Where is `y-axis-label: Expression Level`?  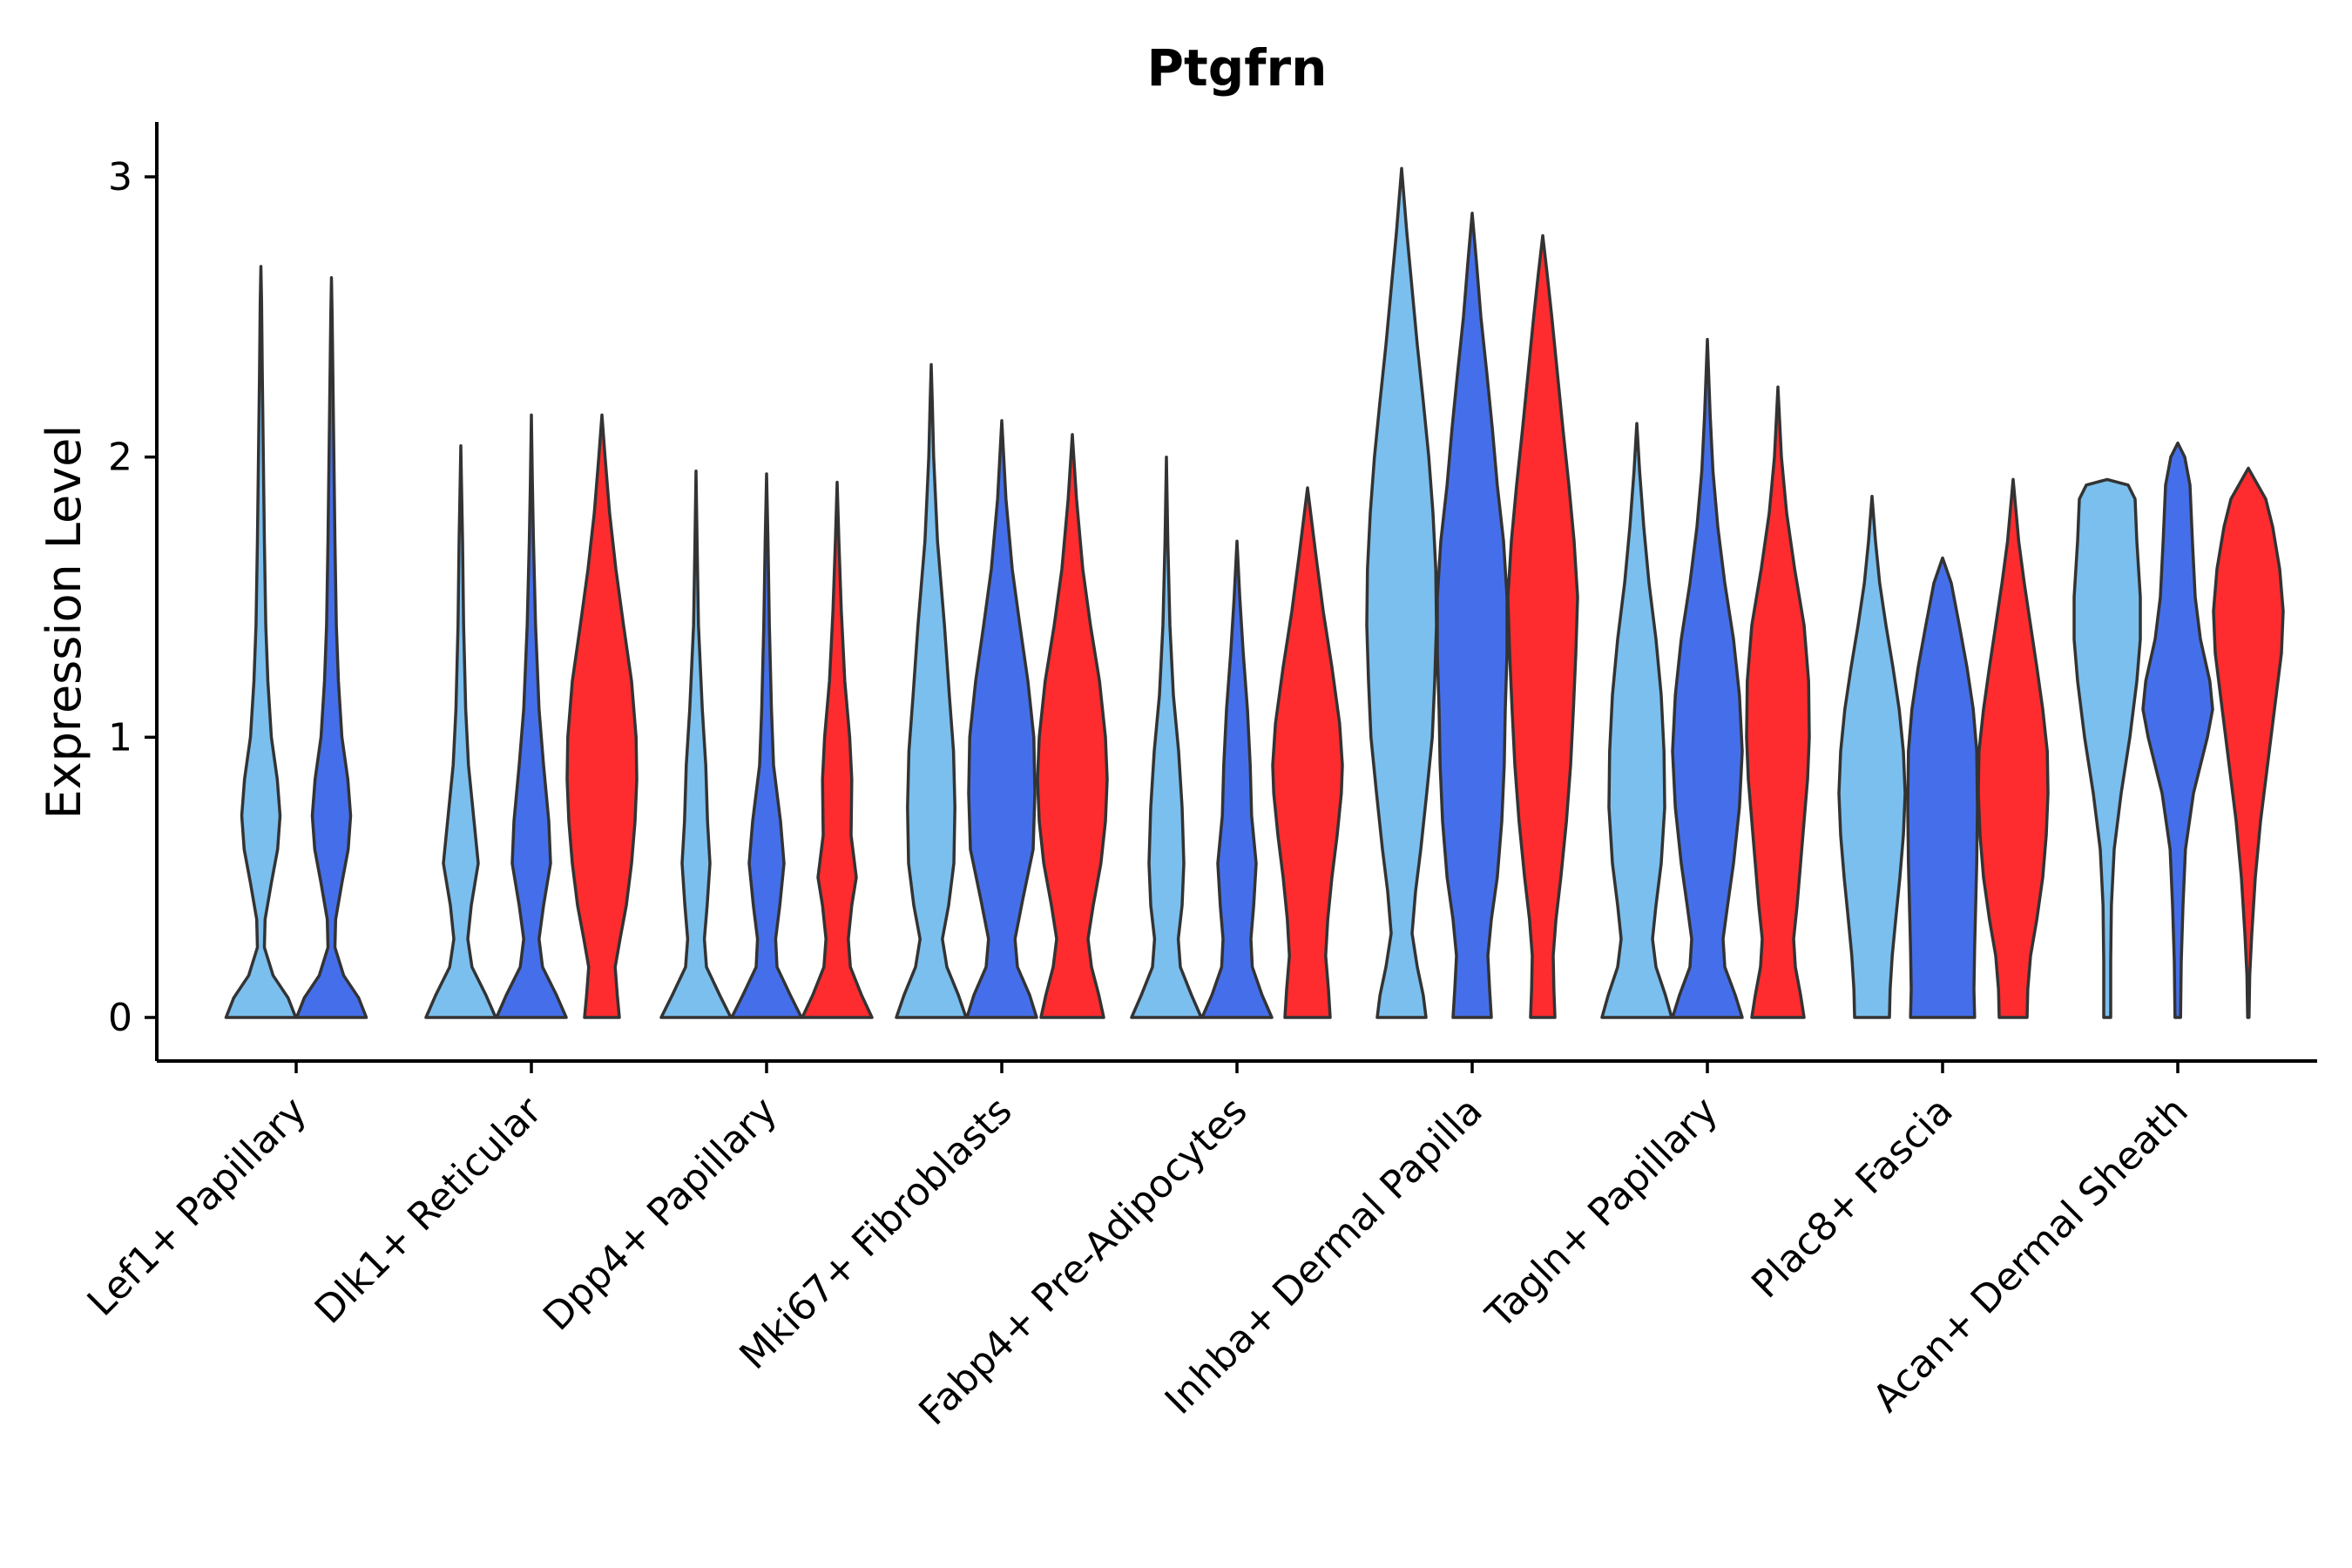
y-axis-label: Expression Level is located at coordinates (64, 623).